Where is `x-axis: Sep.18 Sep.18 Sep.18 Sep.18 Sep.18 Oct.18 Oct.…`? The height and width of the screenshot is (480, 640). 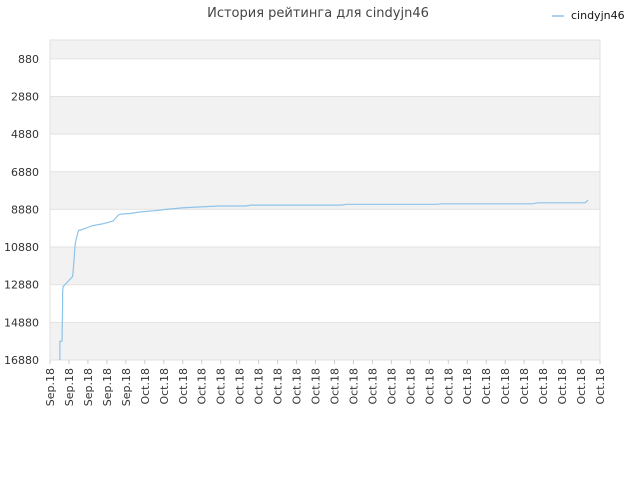
x-axis: Sep.18 Sep.18 Sep.18 Sep.18 Sep.18 Oct.18 Oct.… is located at coordinates (325, 383).